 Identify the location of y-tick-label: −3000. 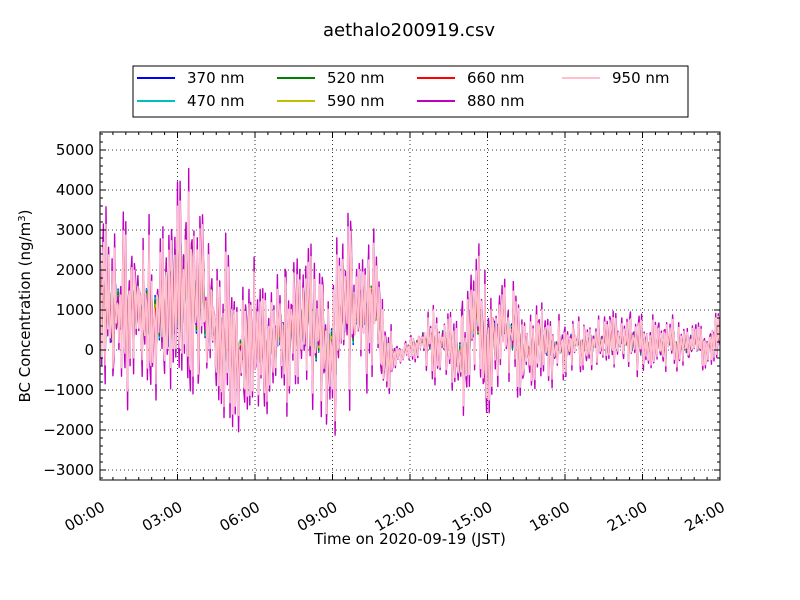
(68, 470).